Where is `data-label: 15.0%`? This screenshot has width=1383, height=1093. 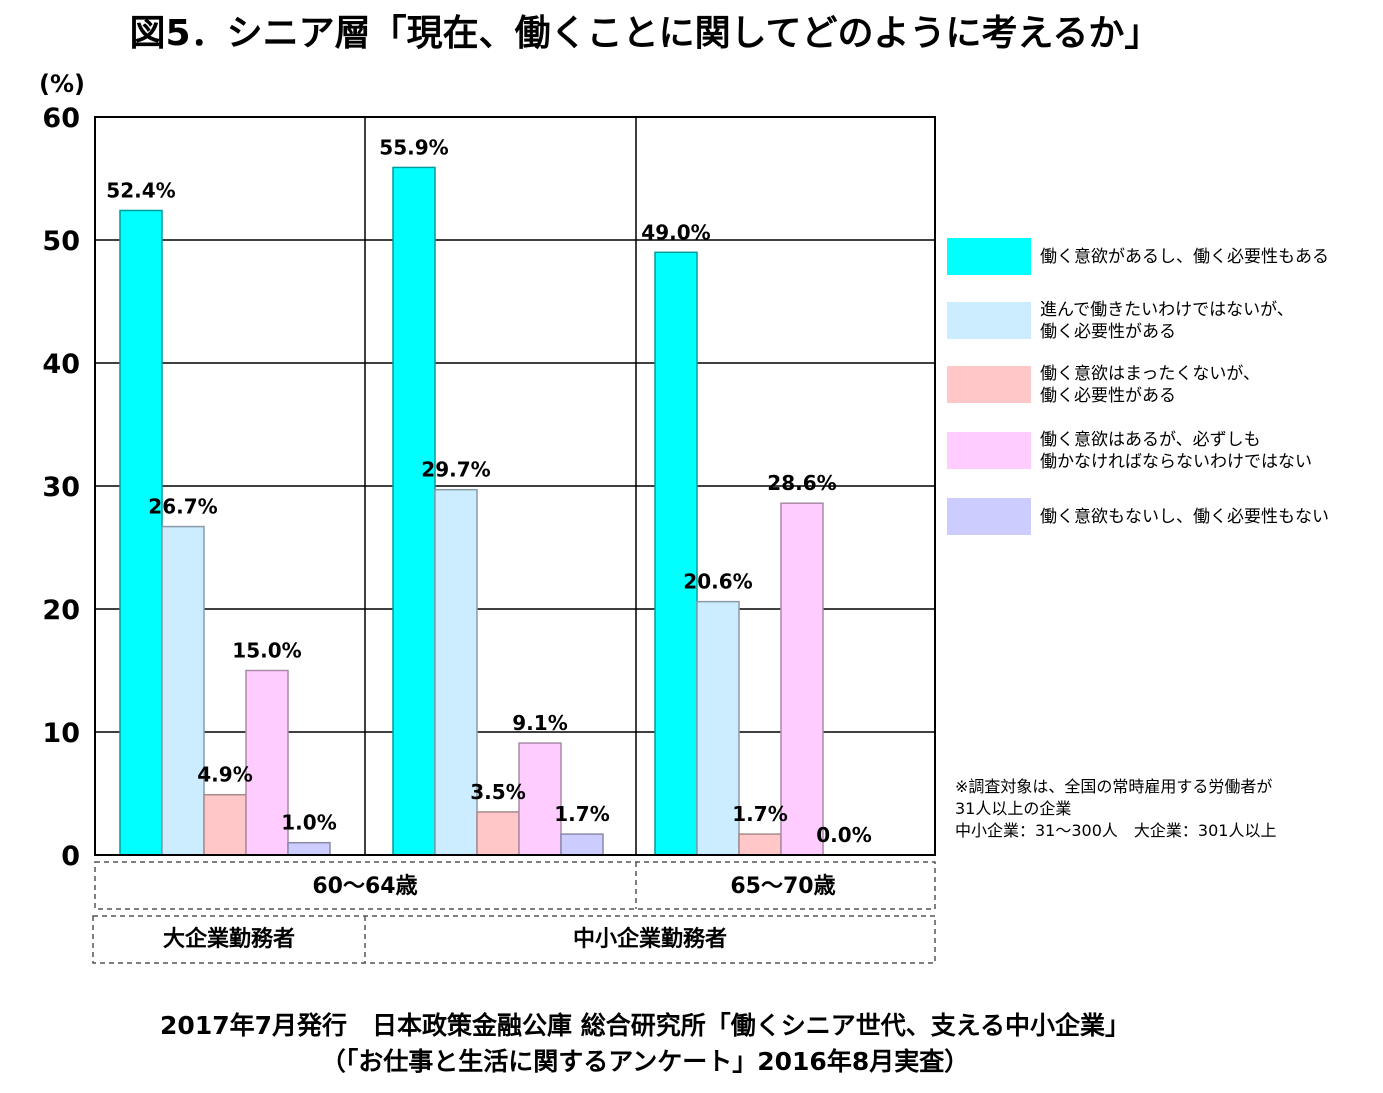
data-label: 15.0% is located at coordinates (266, 651).